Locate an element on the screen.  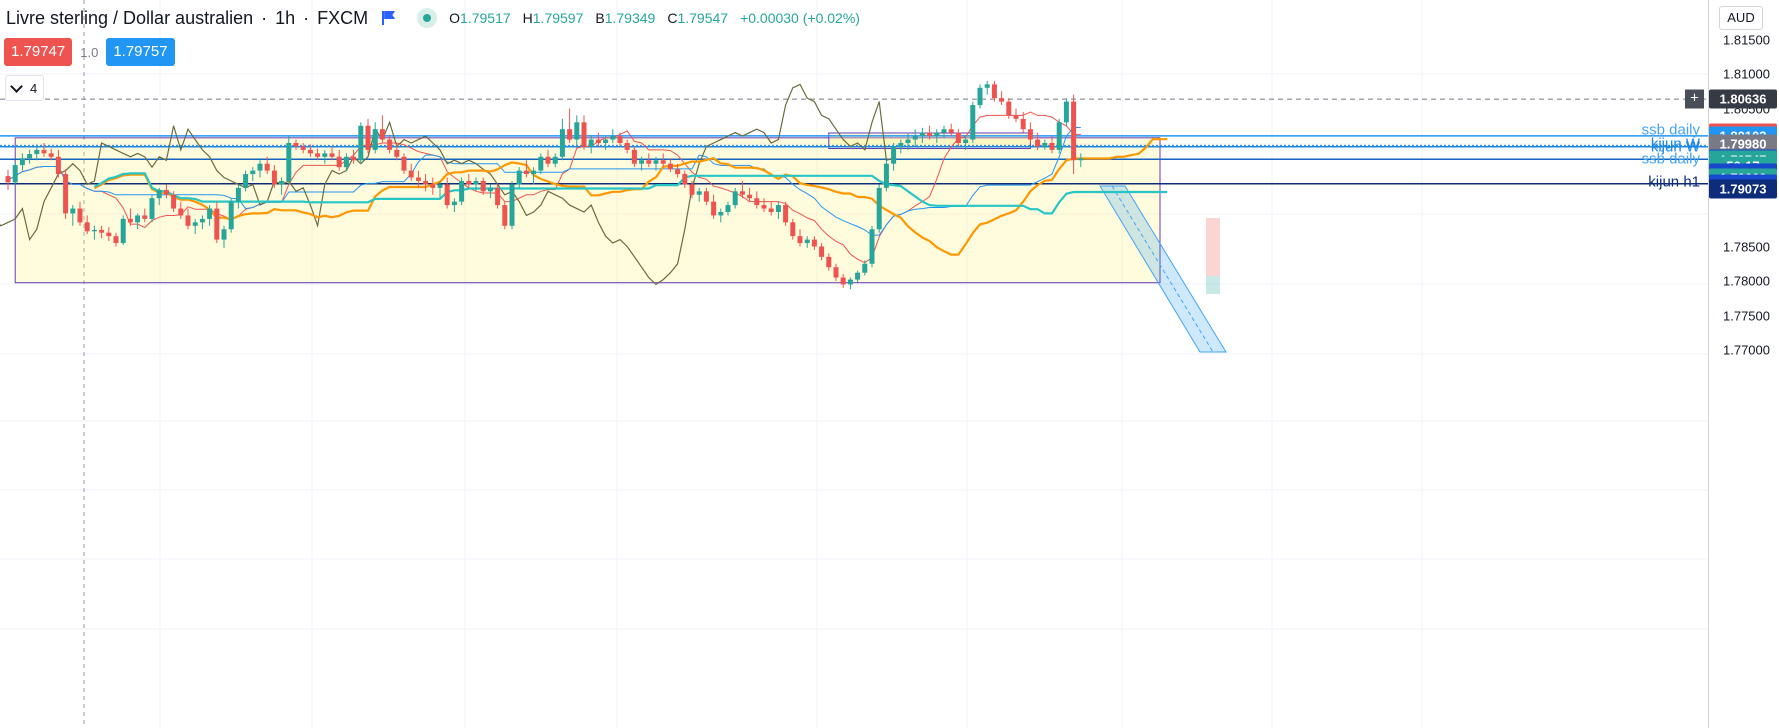
axis-tick-label: 1.81000 is located at coordinates (1746, 74).